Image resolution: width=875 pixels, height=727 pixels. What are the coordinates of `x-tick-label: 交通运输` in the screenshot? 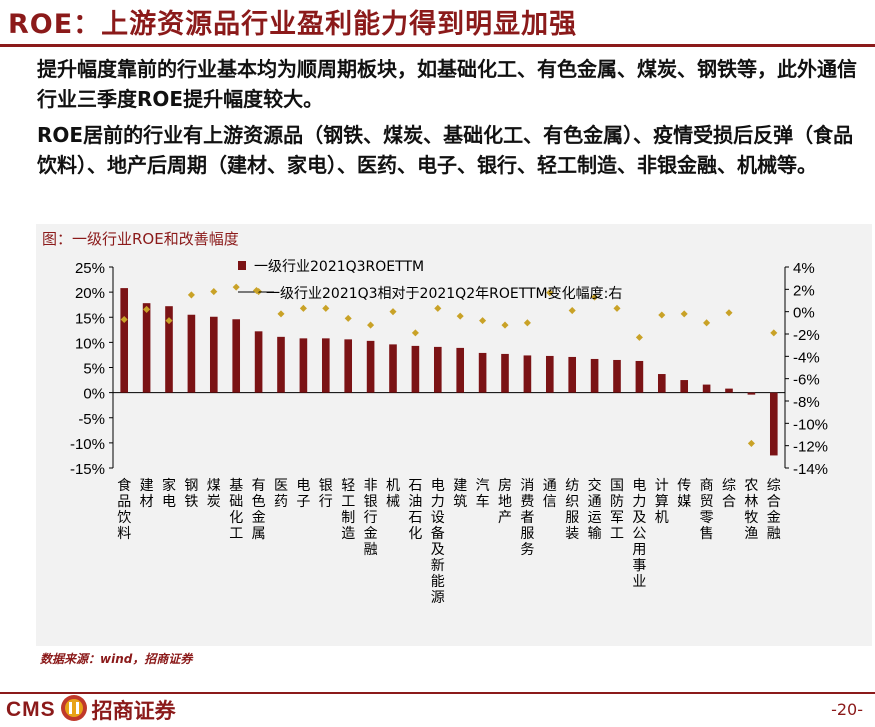 It's located at (595, 509).